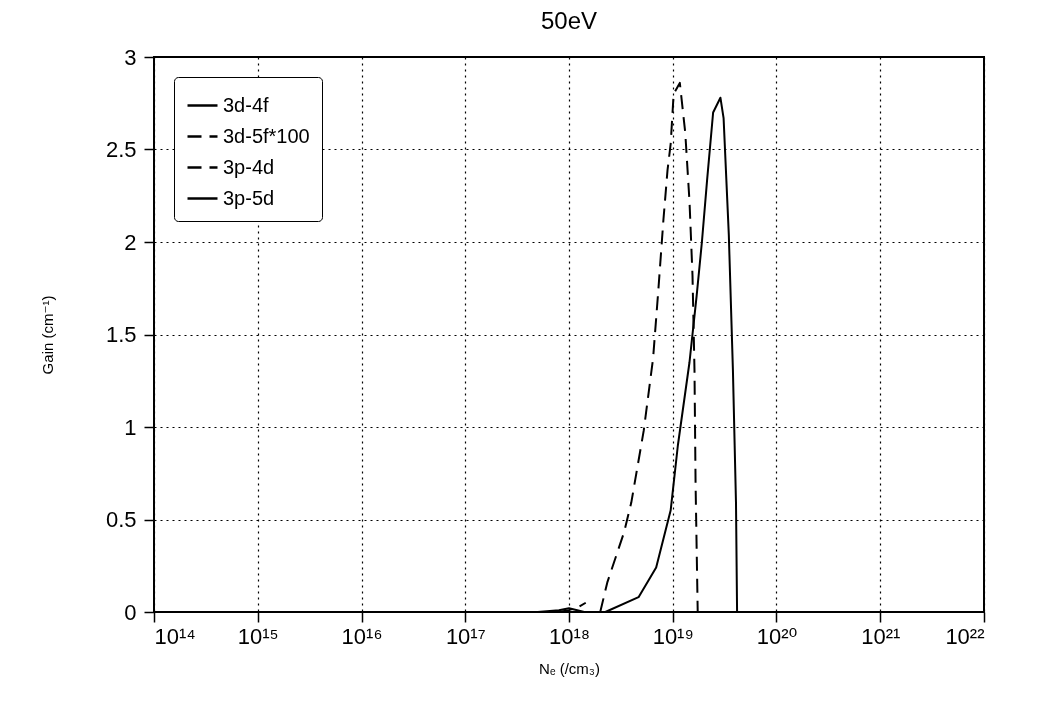  Describe the element at coordinates (130, 427) in the screenshot. I see `y-tick-label: 1` at that location.